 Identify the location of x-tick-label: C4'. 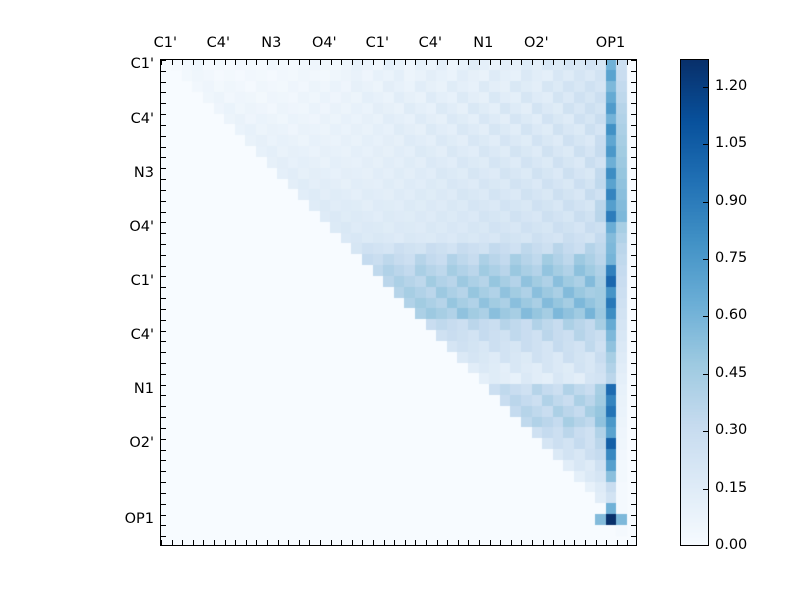
(430, 43).